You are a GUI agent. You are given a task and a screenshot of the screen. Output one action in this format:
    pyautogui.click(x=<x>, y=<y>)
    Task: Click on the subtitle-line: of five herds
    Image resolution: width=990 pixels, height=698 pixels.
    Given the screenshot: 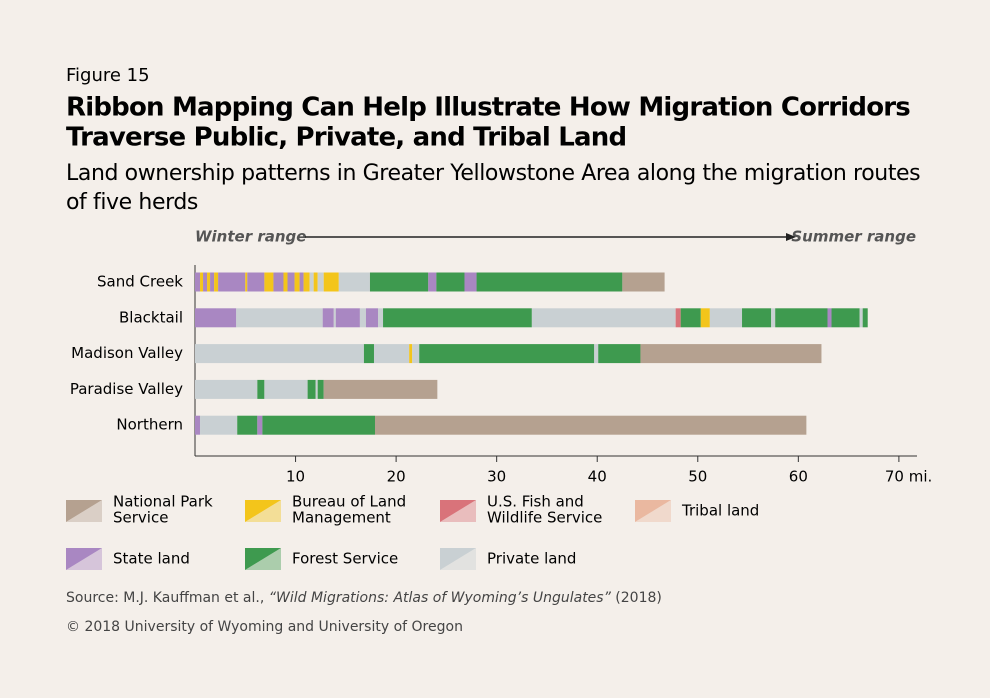 What is the action you would take?
    pyautogui.click(x=132, y=202)
    